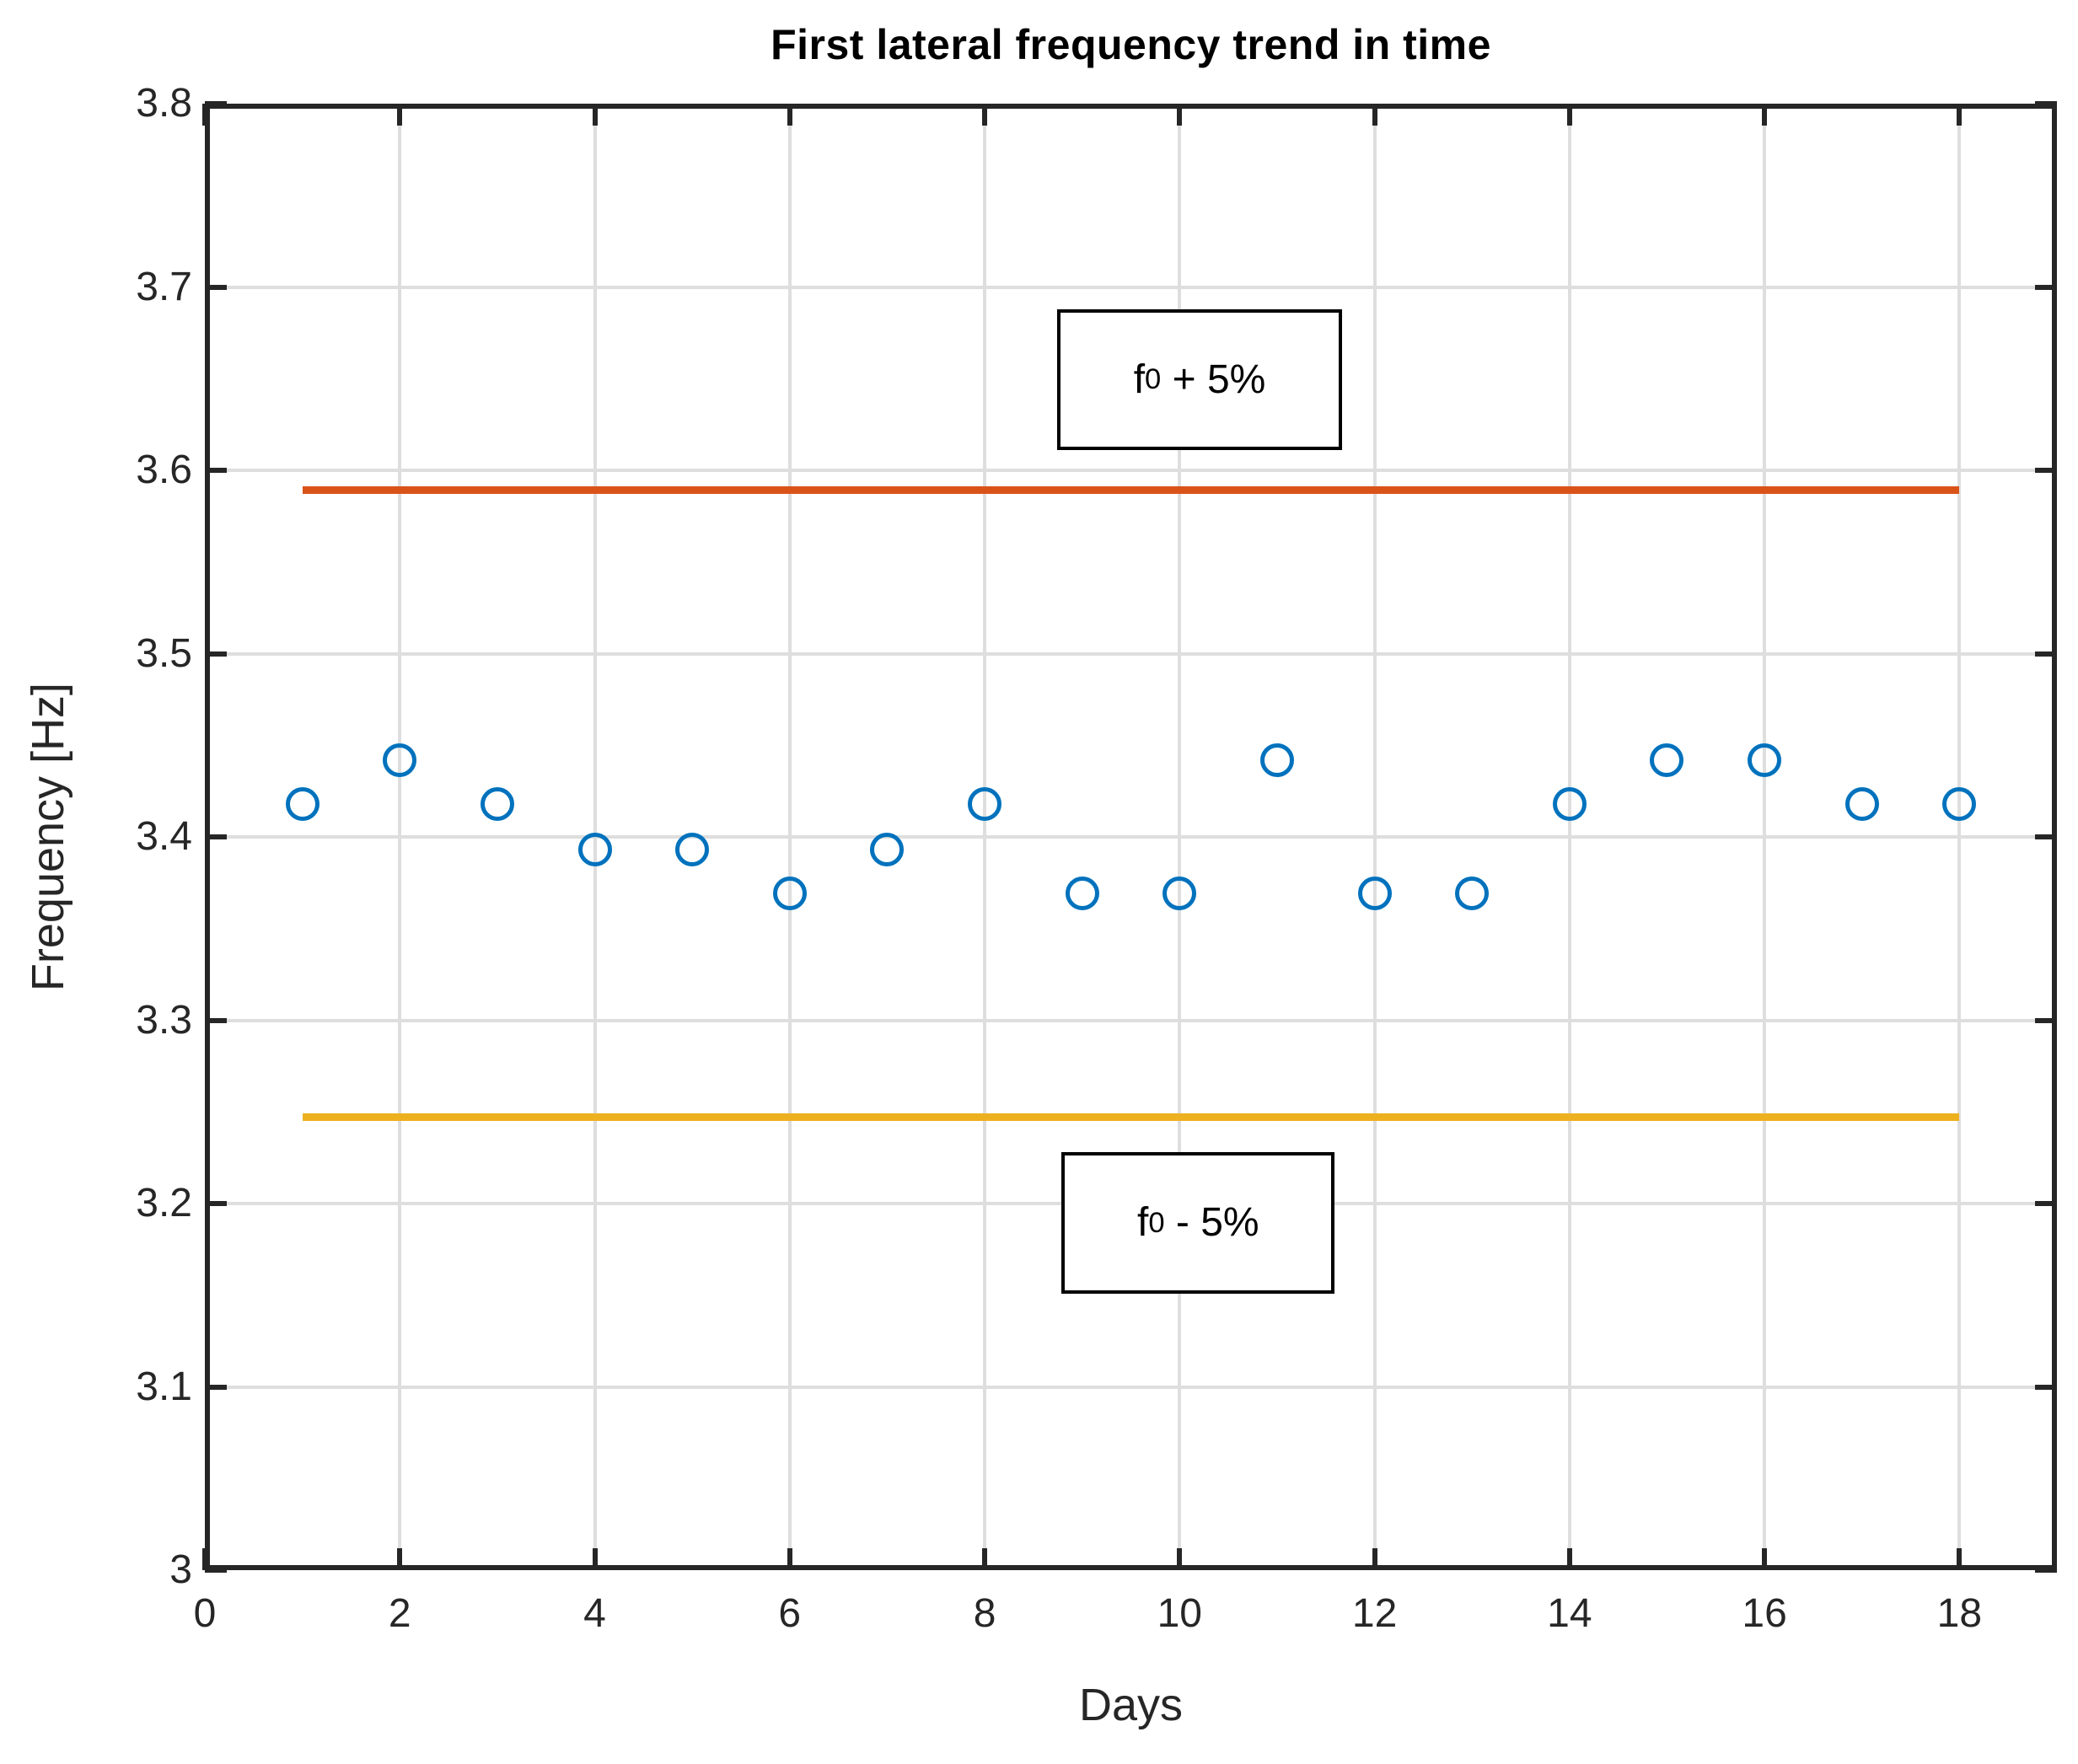  I want to click on upper-limit-line, so click(1131, 490).